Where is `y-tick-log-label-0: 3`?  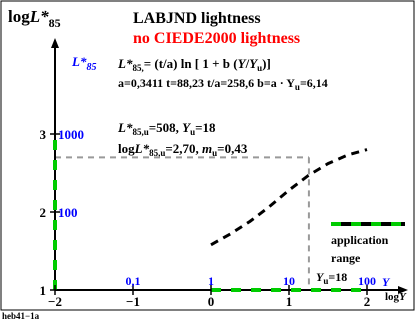
y-tick-log-label-0: 3 is located at coordinates (43, 134).